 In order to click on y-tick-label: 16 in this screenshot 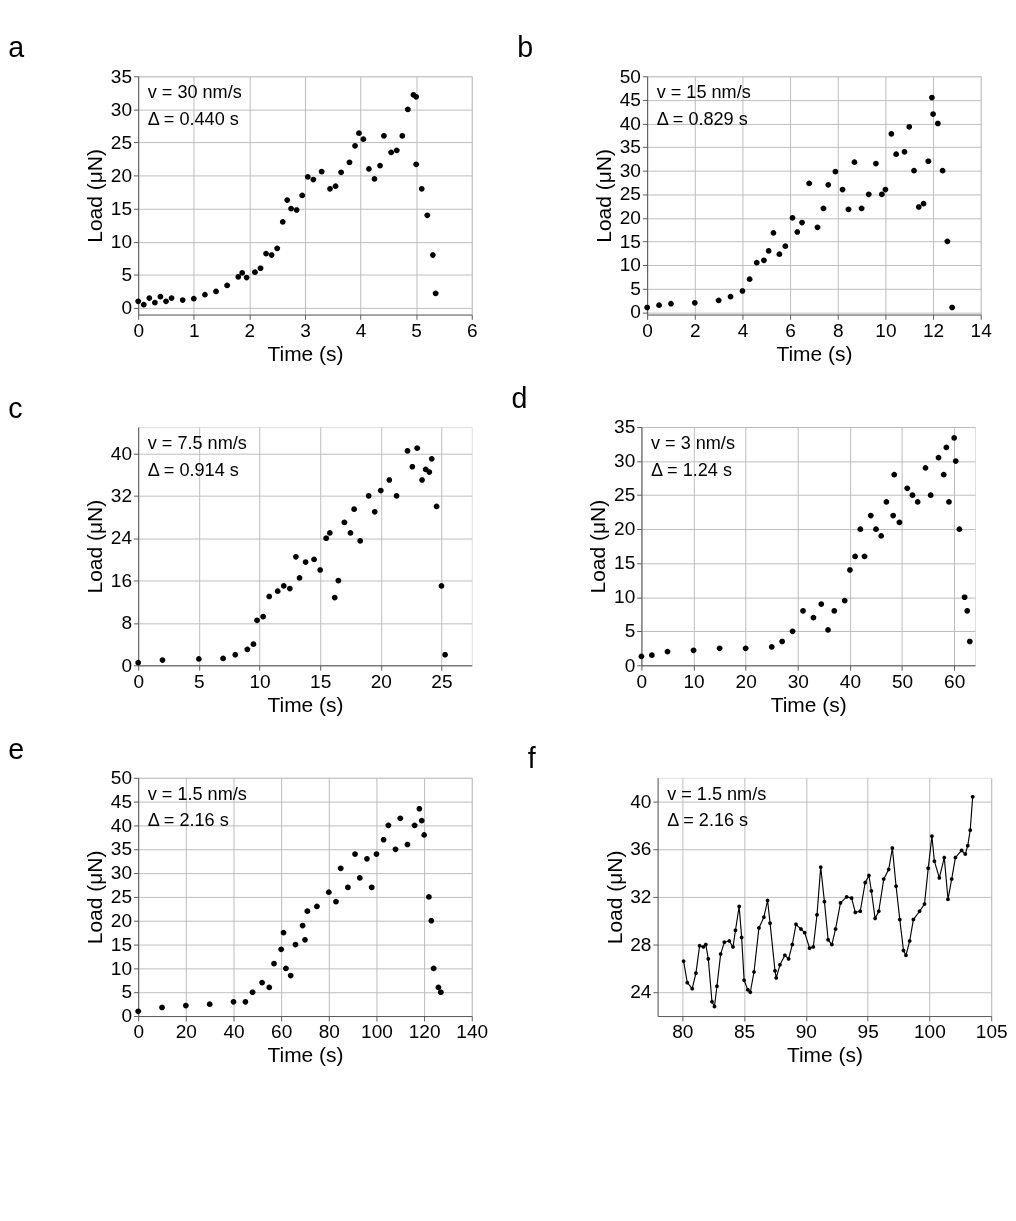, I will do `click(121, 580)`.